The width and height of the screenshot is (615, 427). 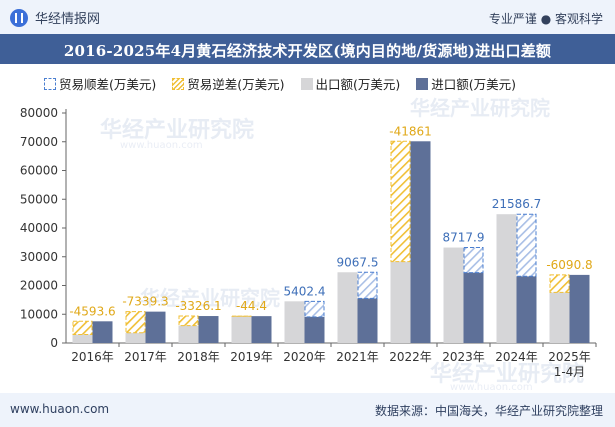 What do you see at coordinates (307, 410) in the screenshot?
I see `footer-bar: www.huaon.com 数据来源：中国海关，华经产业研究院整理` at bounding box center [307, 410].